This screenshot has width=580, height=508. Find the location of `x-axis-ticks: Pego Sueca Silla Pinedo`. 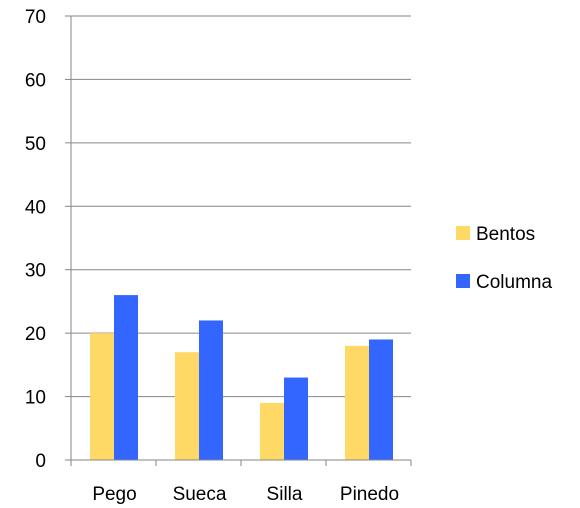

x-axis-ticks: Pego Sueca Silla Pinedo is located at coordinates (241, 482).